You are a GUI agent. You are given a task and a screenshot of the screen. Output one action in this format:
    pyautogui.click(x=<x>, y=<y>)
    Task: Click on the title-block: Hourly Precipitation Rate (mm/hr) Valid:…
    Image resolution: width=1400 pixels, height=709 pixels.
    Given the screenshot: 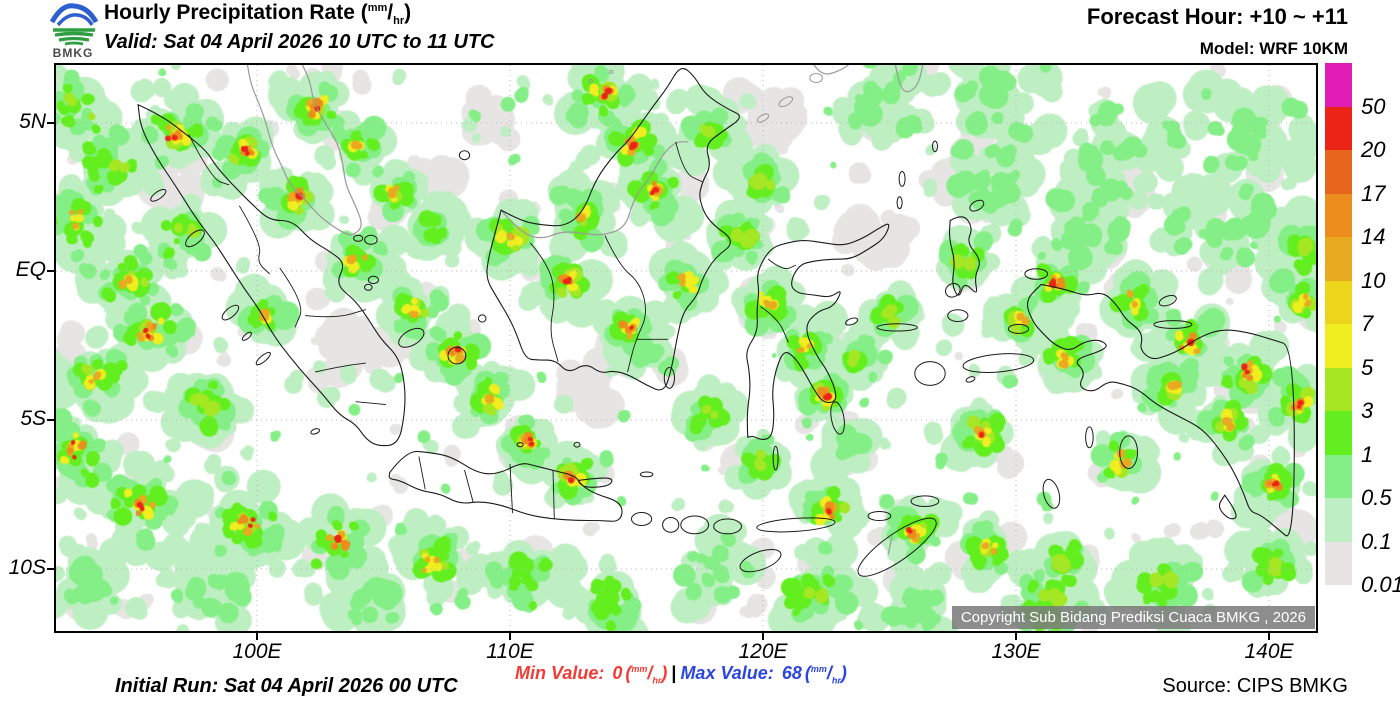 What is the action you would take?
    pyautogui.click(x=299, y=27)
    